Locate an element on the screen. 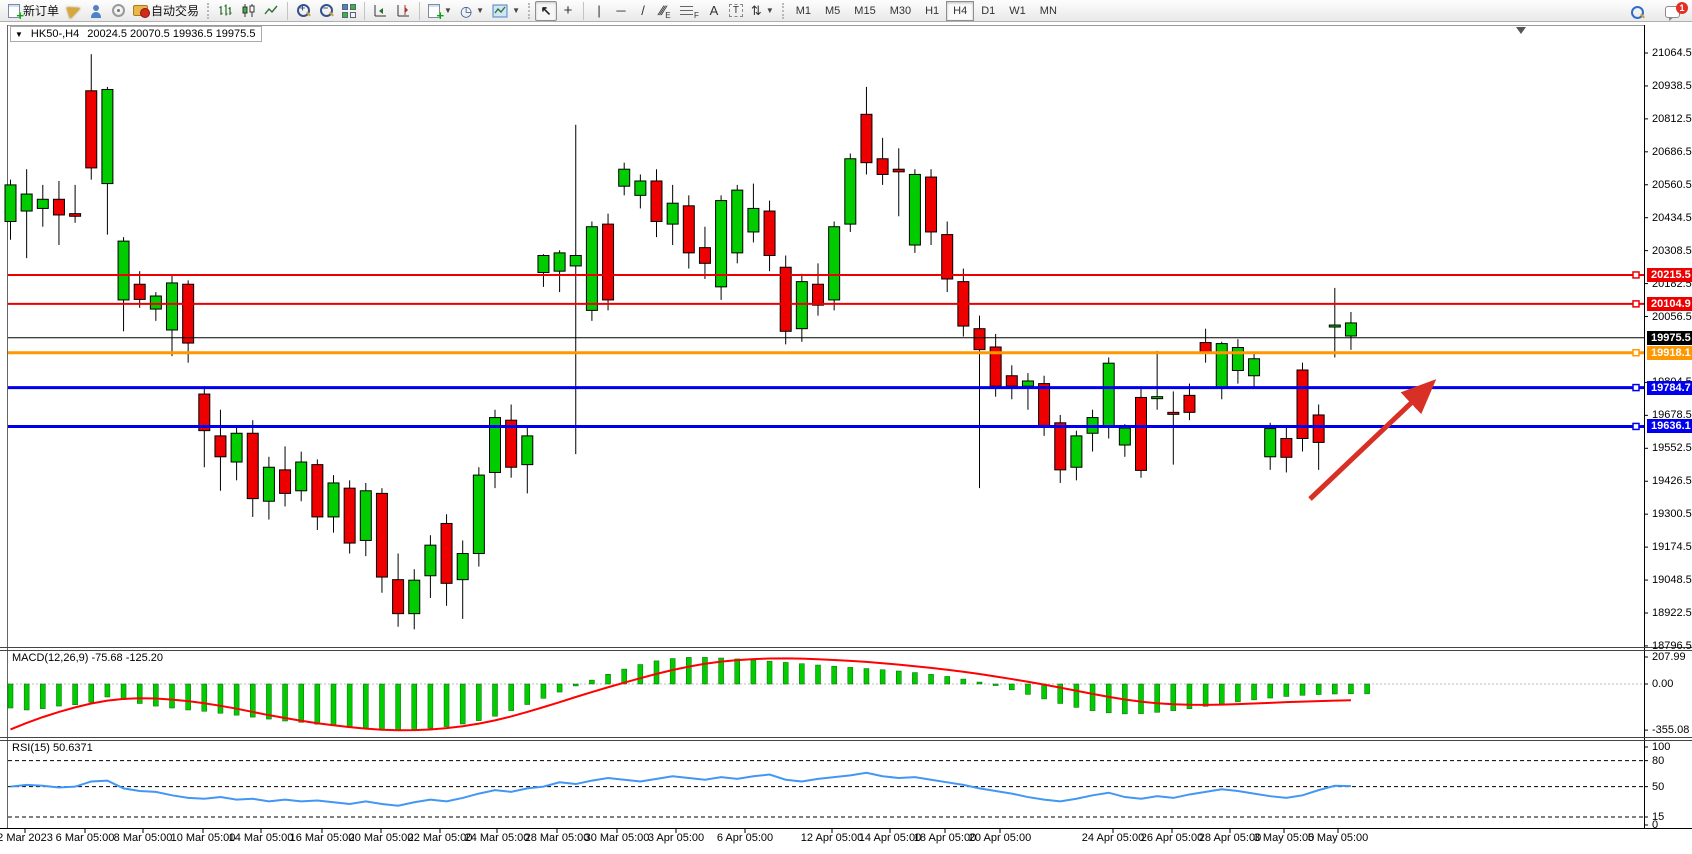  text-icon: A is located at coordinates (714, 10).